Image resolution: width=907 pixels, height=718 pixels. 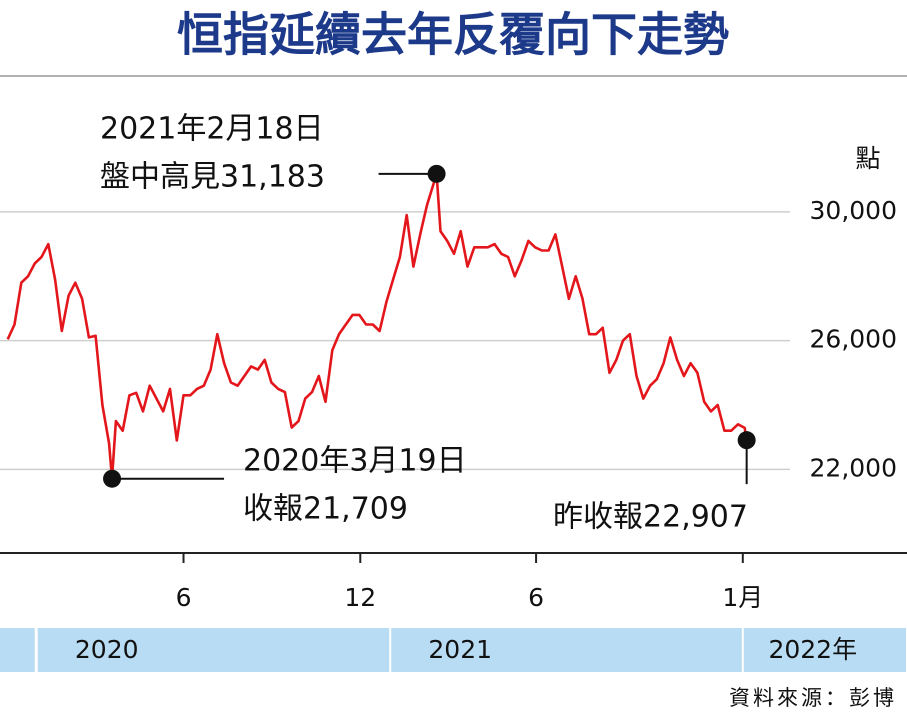 I want to click on y-tick-label: 22,000, so click(x=853, y=467).